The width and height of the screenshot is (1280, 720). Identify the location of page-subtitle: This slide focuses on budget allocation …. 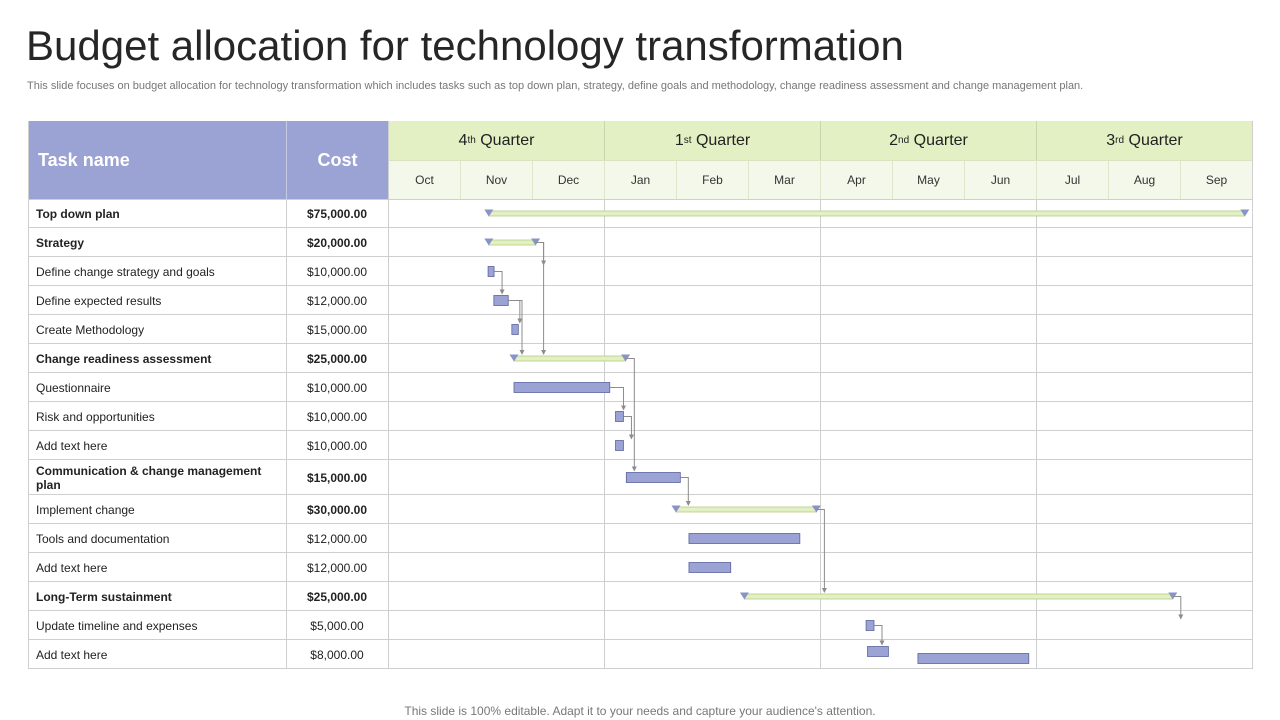
(555, 86).